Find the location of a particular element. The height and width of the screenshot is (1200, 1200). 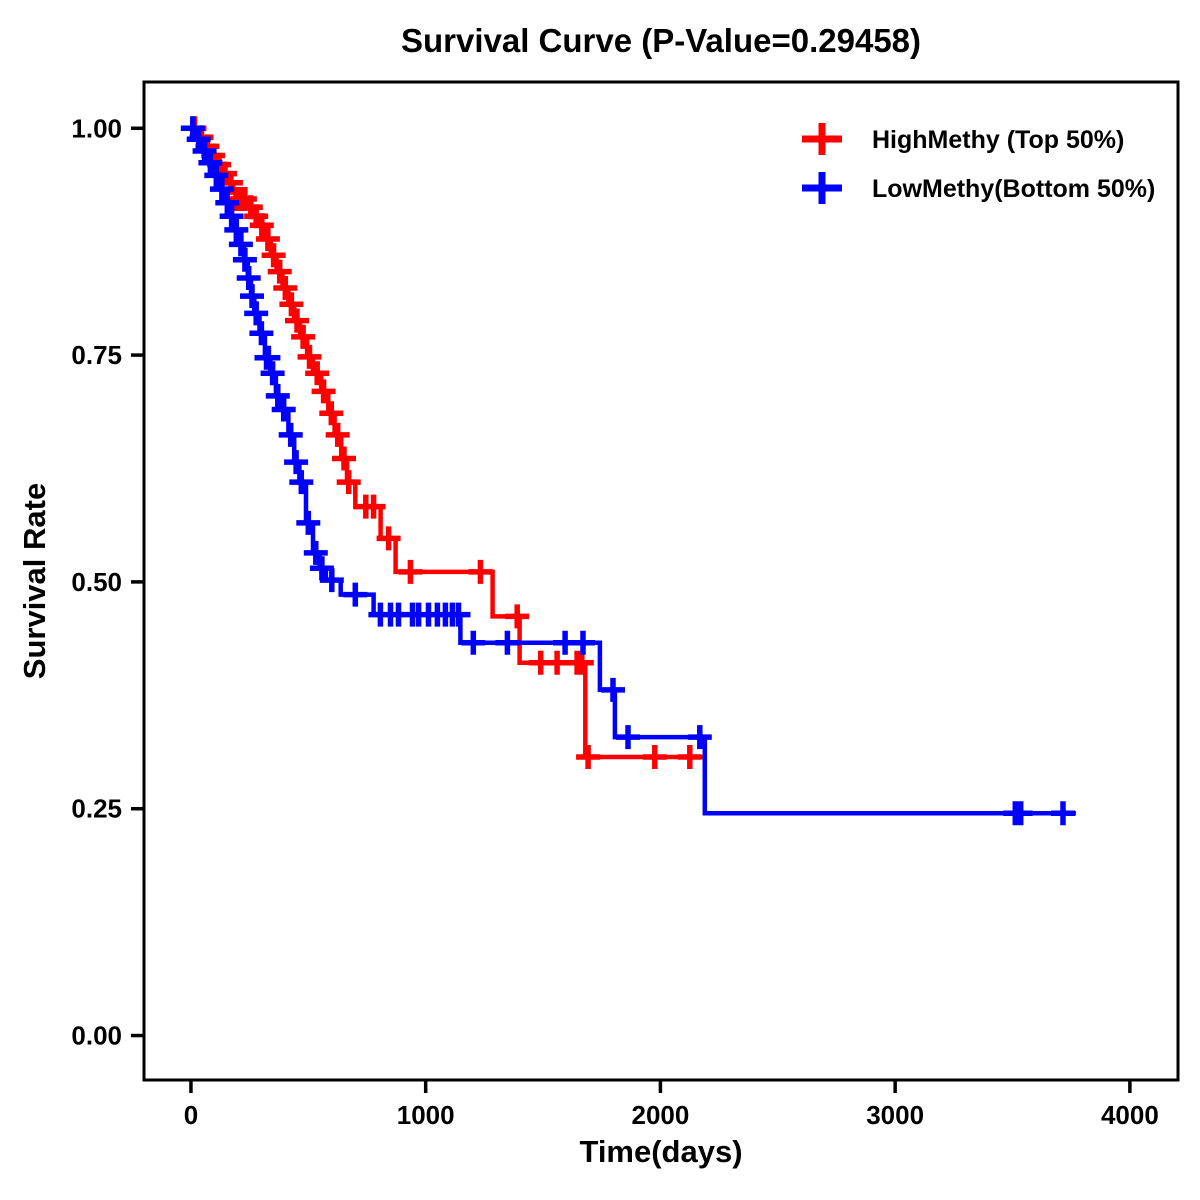

chart-title: Survival Curve (P-Value=0.29458) is located at coordinates (661, 40).